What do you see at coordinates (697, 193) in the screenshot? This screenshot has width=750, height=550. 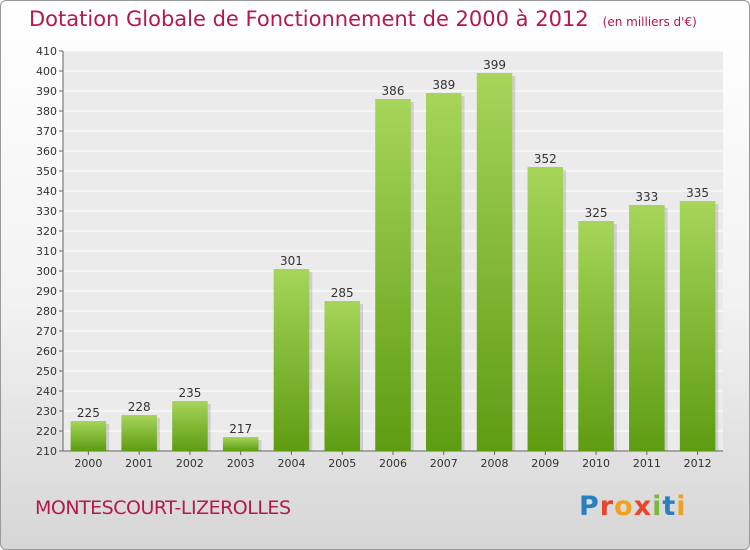 I see `value-label: 335` at bounding box center [697, 193].